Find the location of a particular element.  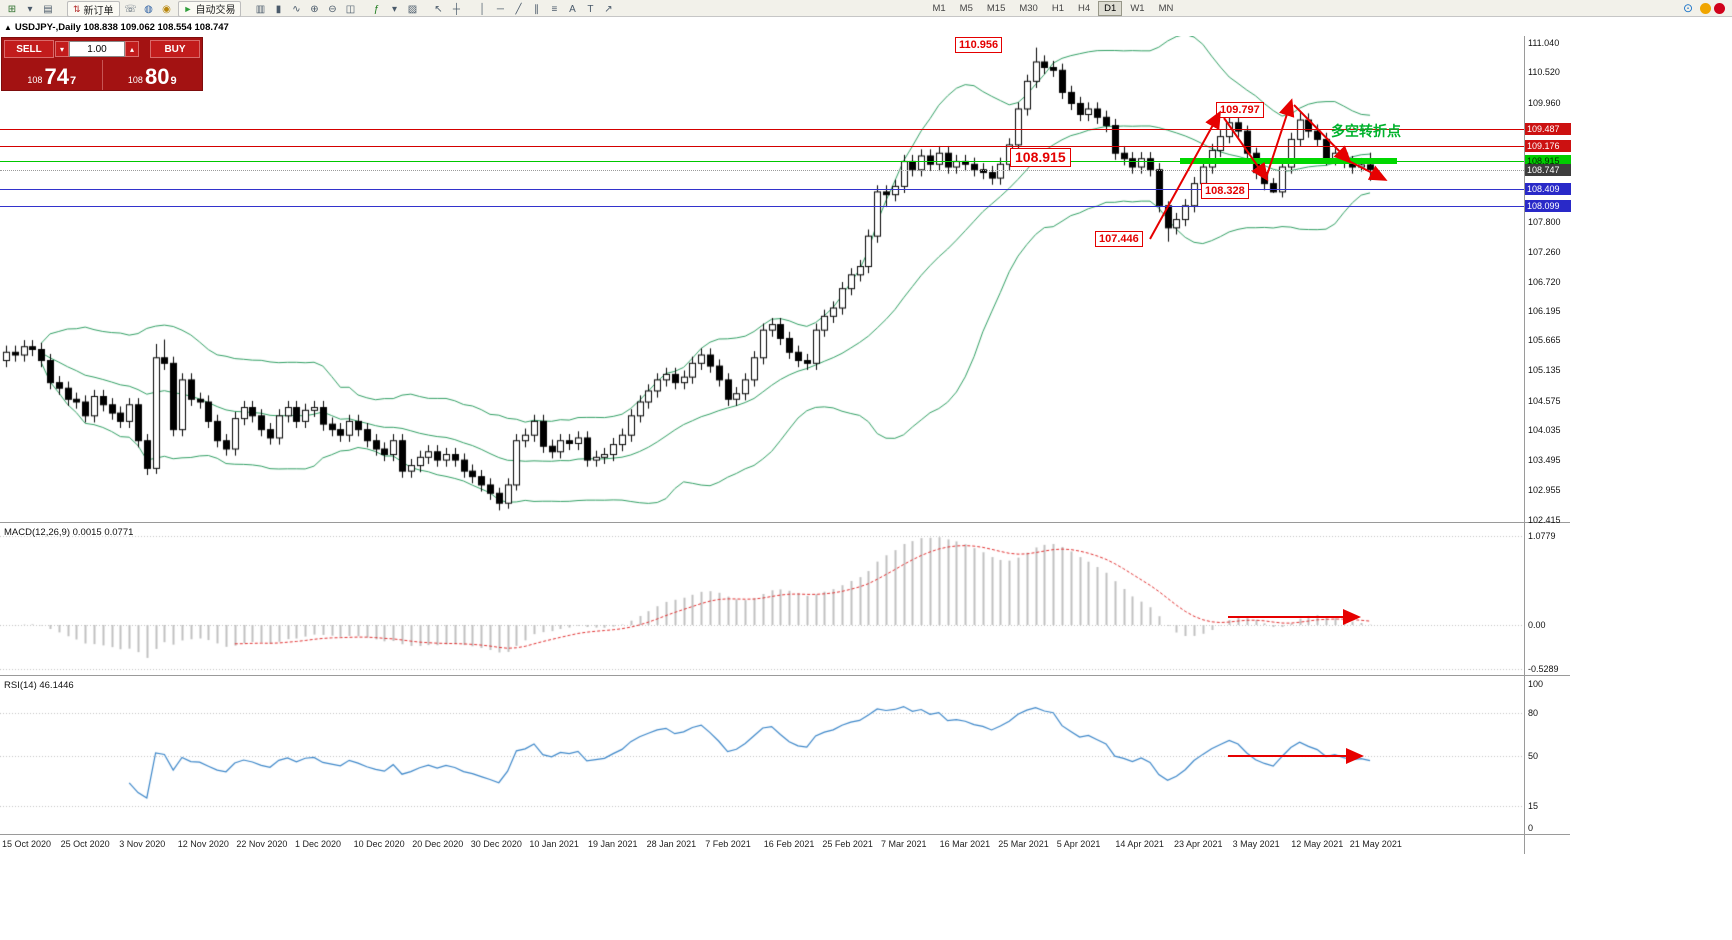

zoom-in-icon: ⊕ is located at coordinates (314, 9).